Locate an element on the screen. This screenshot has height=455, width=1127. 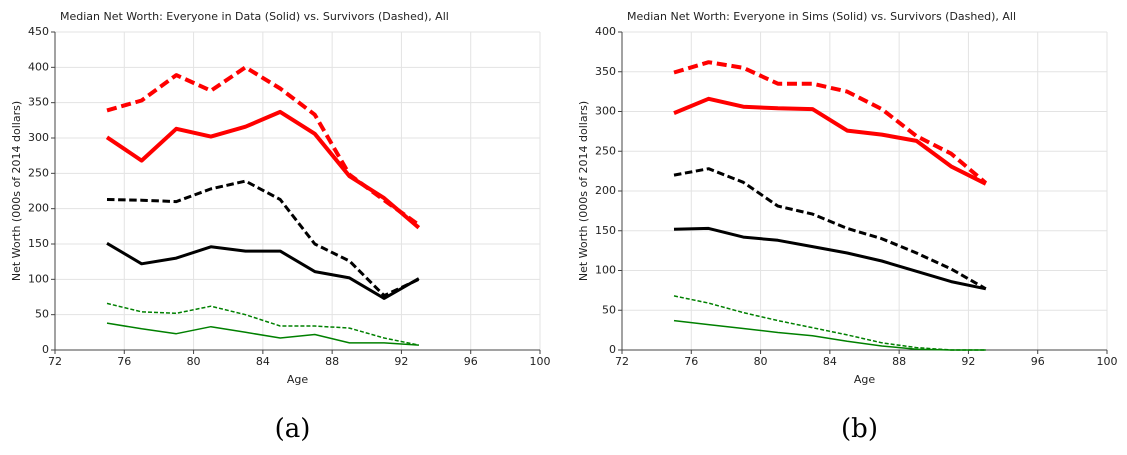
caption: (b) is located at coordinates (859, 429).